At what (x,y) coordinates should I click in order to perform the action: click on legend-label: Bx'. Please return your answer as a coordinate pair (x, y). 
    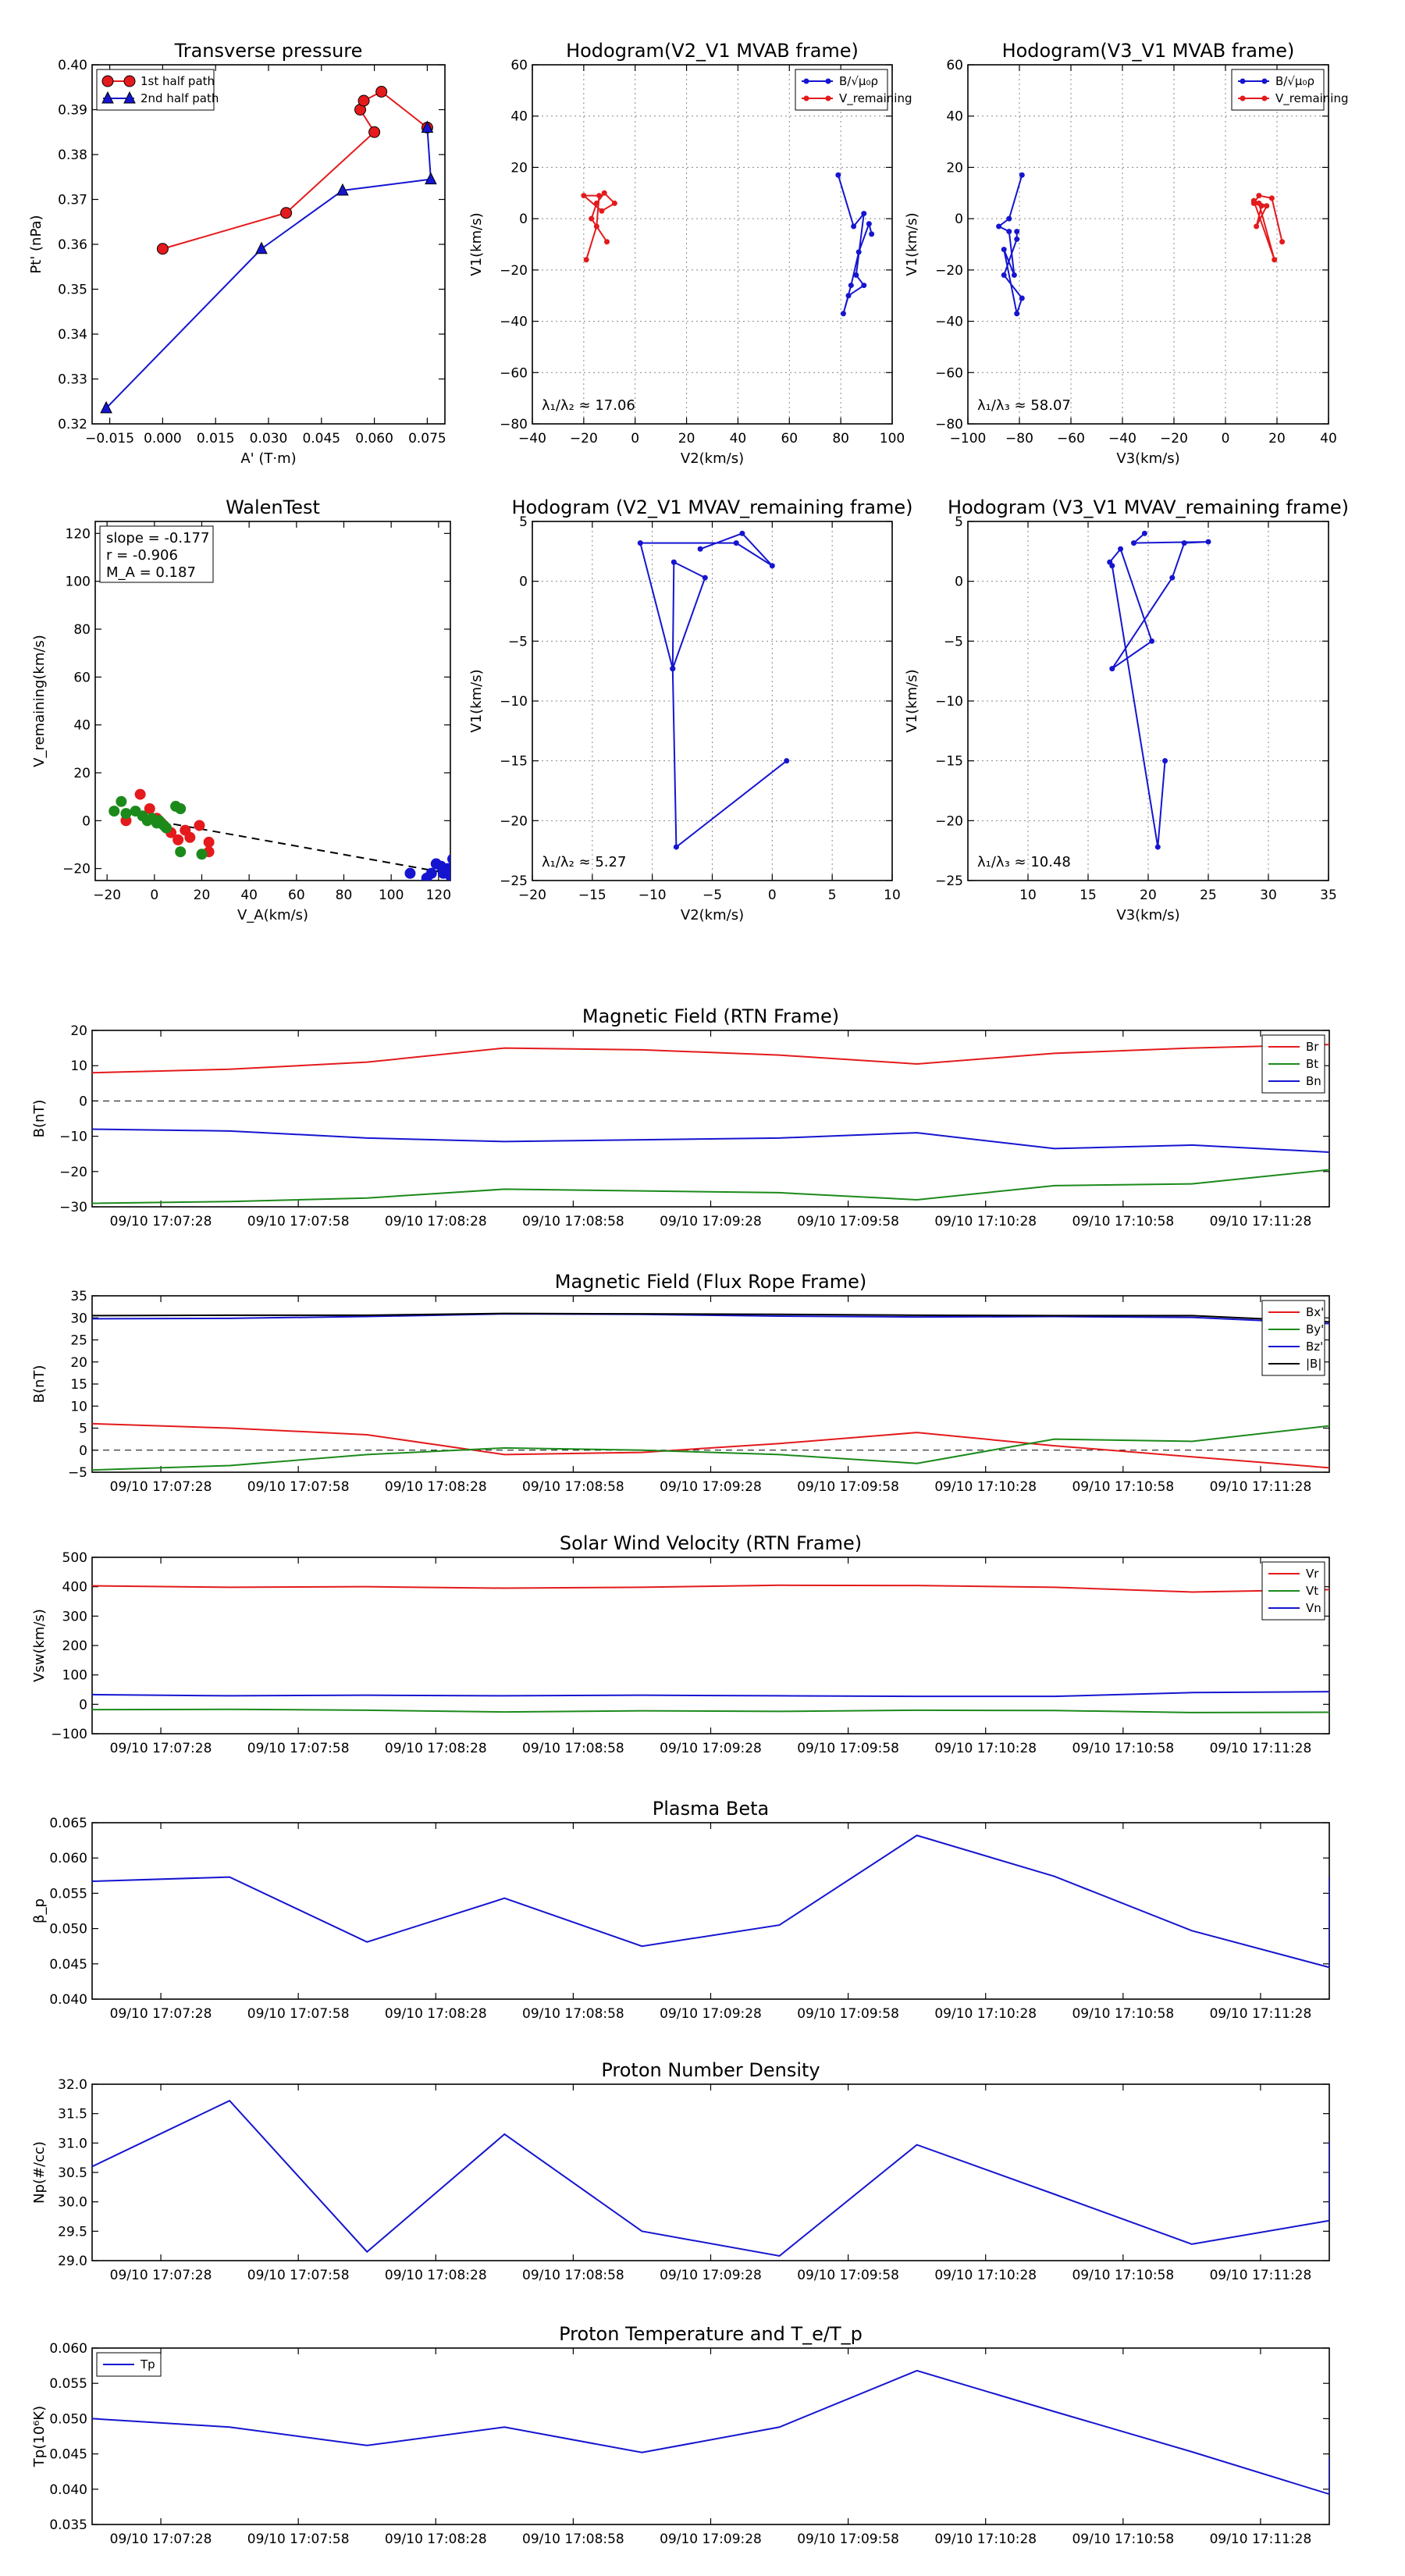
    Looking at the image, I should click on (1315, 1312).